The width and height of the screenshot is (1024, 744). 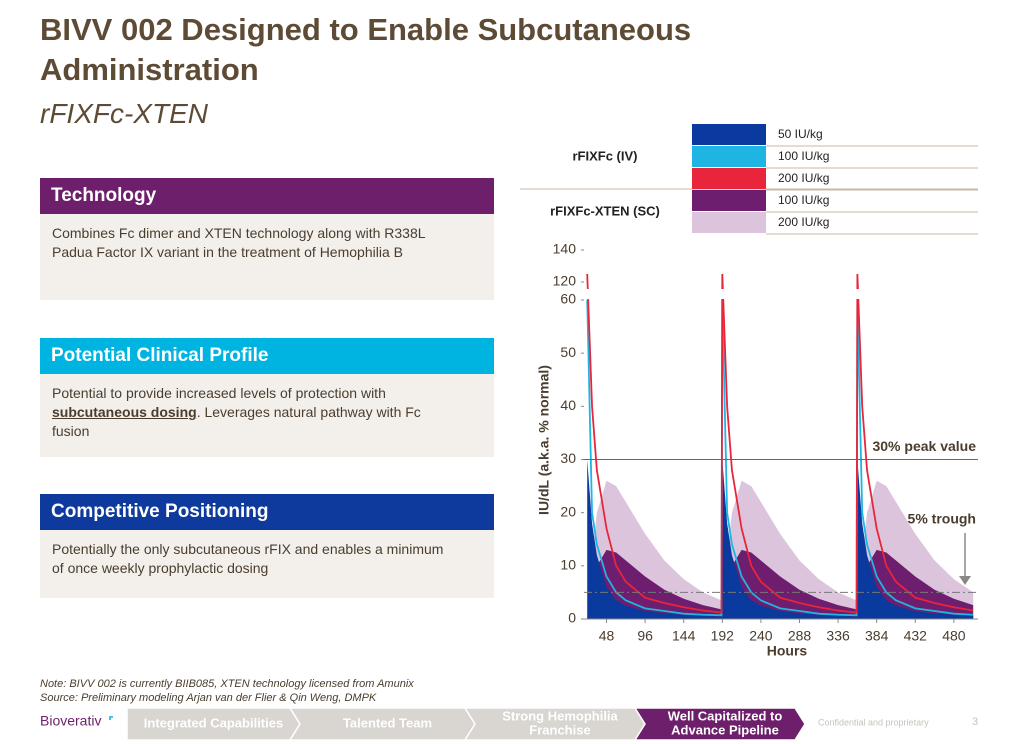 What do you see at coordinates (267, 356) in the screenshot?
I see `section-heading: Potential Clinical Profile` at bounding box center [267, 356].